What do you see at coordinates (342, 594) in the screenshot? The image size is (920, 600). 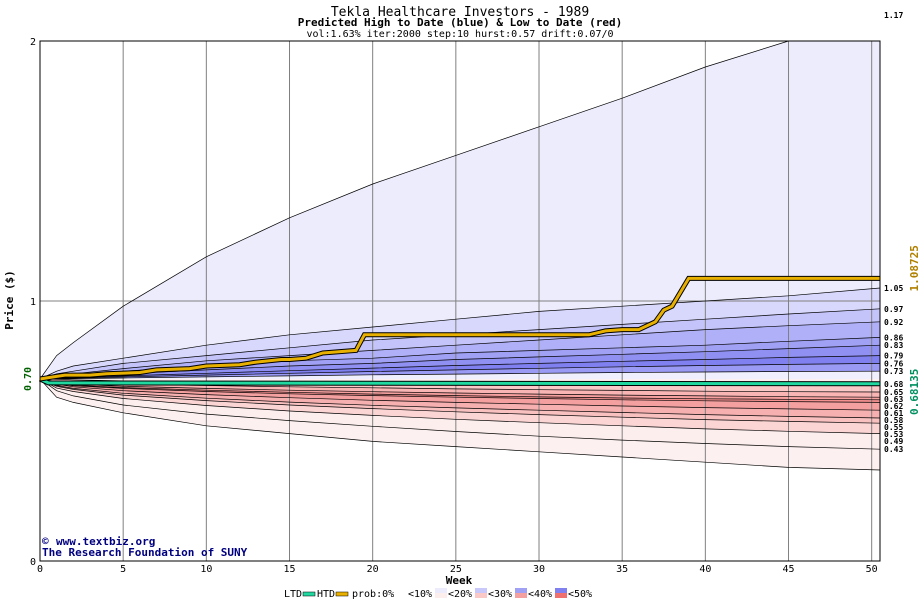 I see `legend-htd-swatch` at bounding box center [342, 594].